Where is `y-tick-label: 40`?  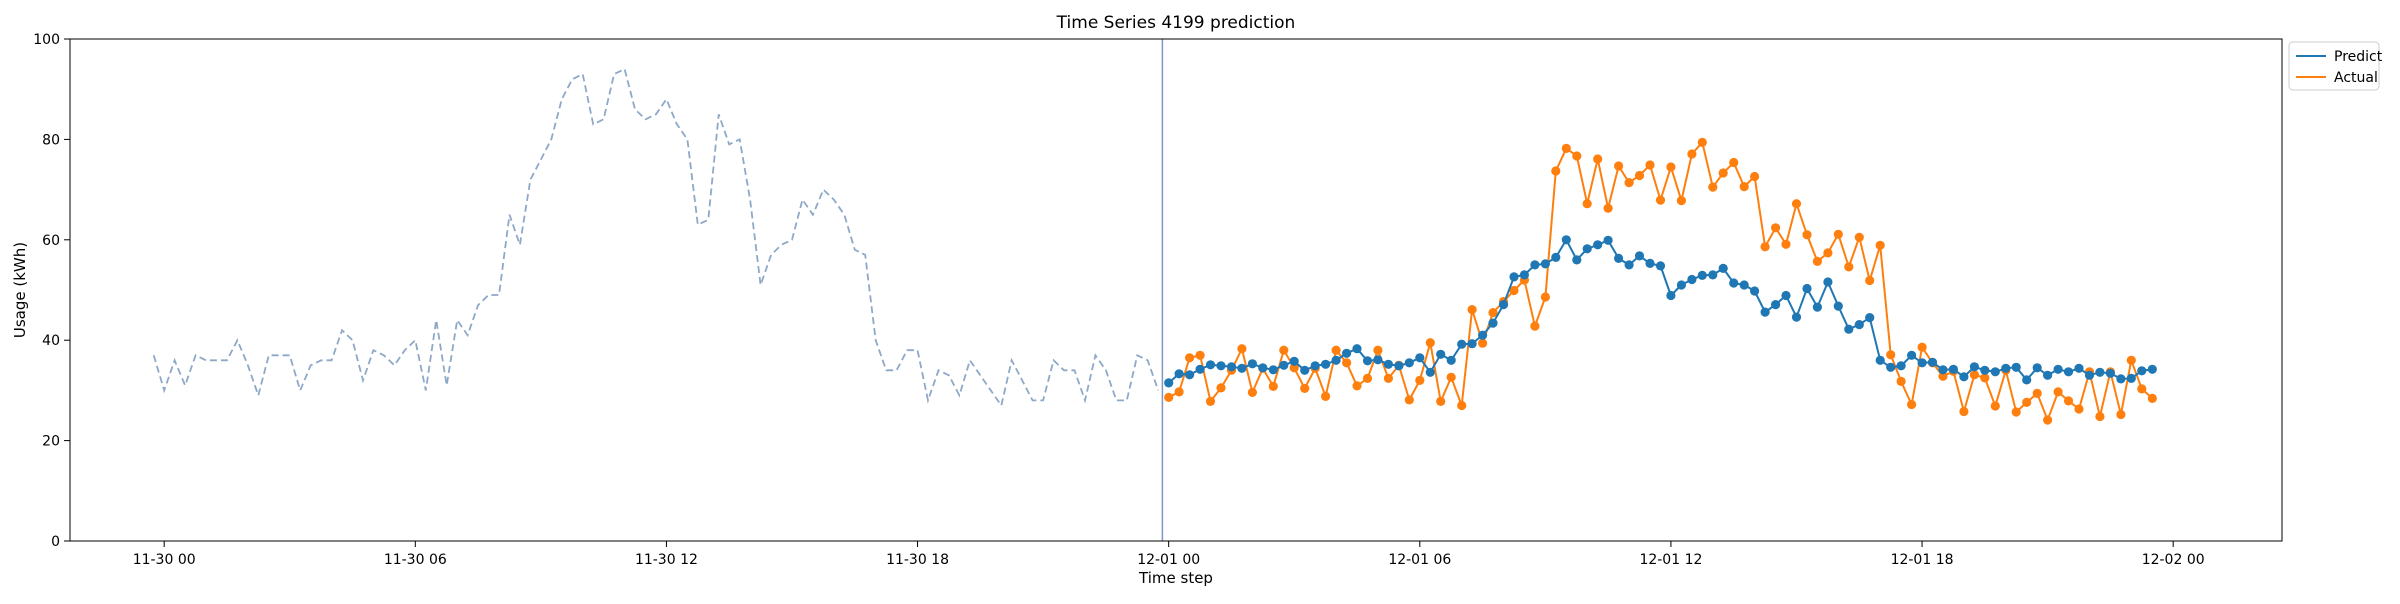
y-tick-label: 40 is located at coordinates (51, 341).